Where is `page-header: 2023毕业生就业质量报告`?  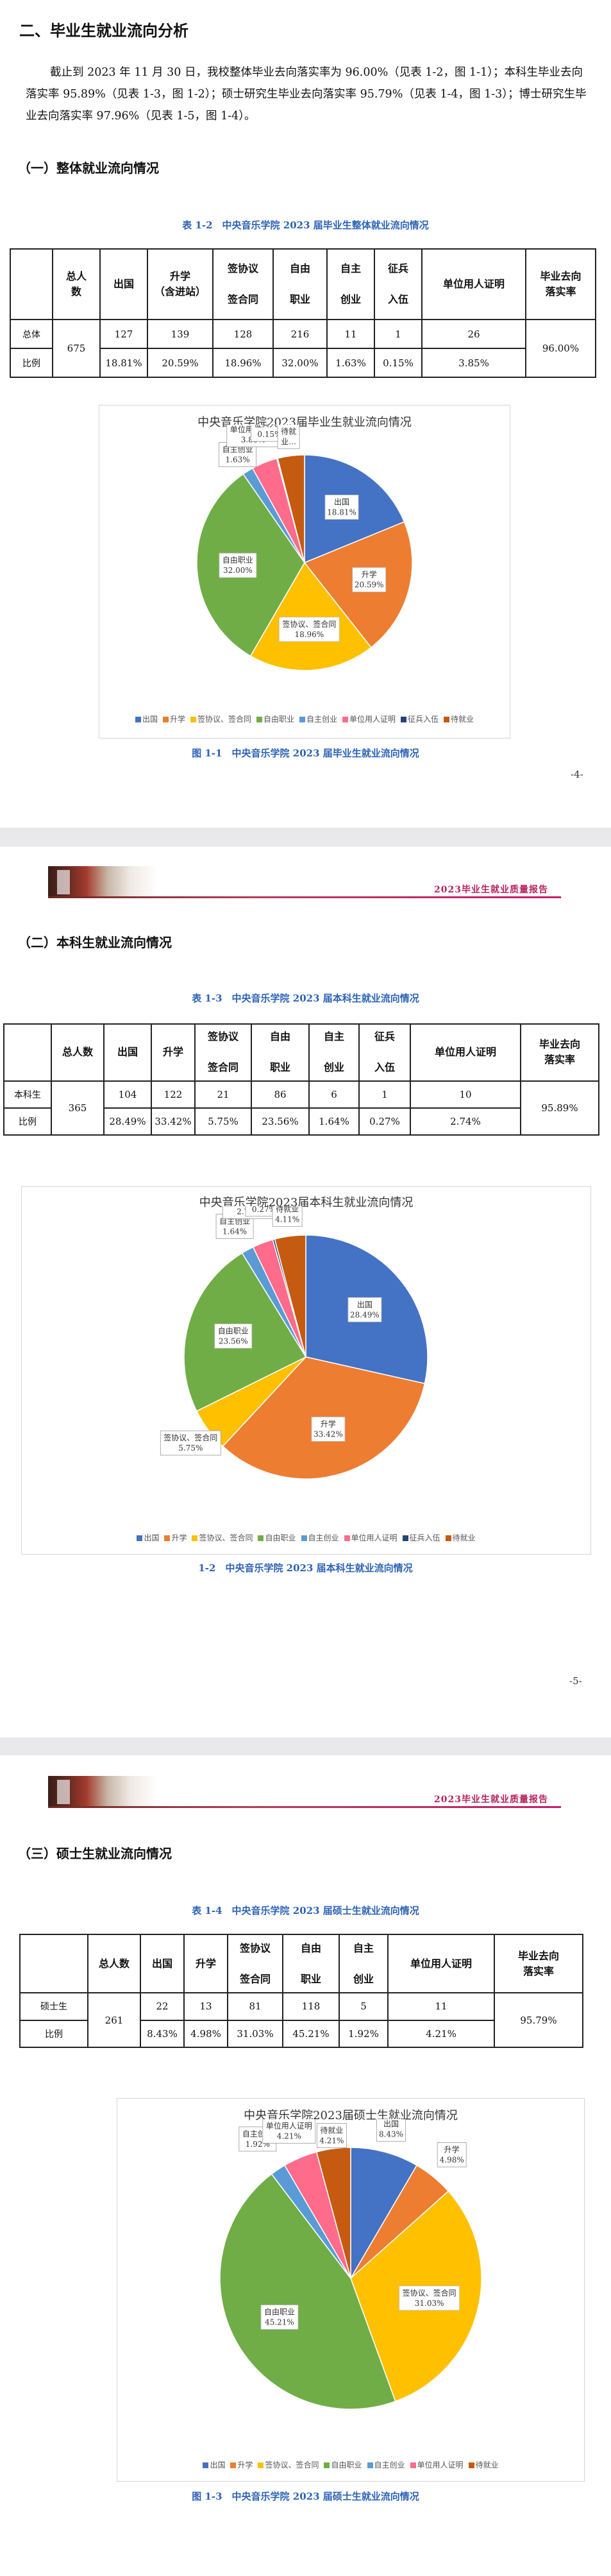 page-header: 2023毕业生就业质量报告 is located at coordinates (305, 1792).